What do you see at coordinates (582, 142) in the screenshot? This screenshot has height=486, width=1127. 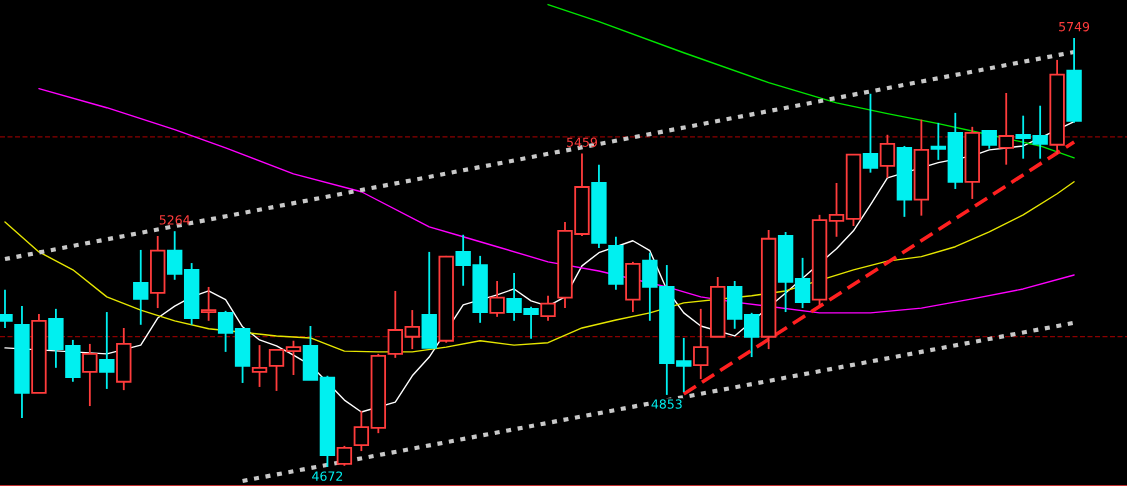 I see `annotation: 5459` at bounding box center [582, 142].